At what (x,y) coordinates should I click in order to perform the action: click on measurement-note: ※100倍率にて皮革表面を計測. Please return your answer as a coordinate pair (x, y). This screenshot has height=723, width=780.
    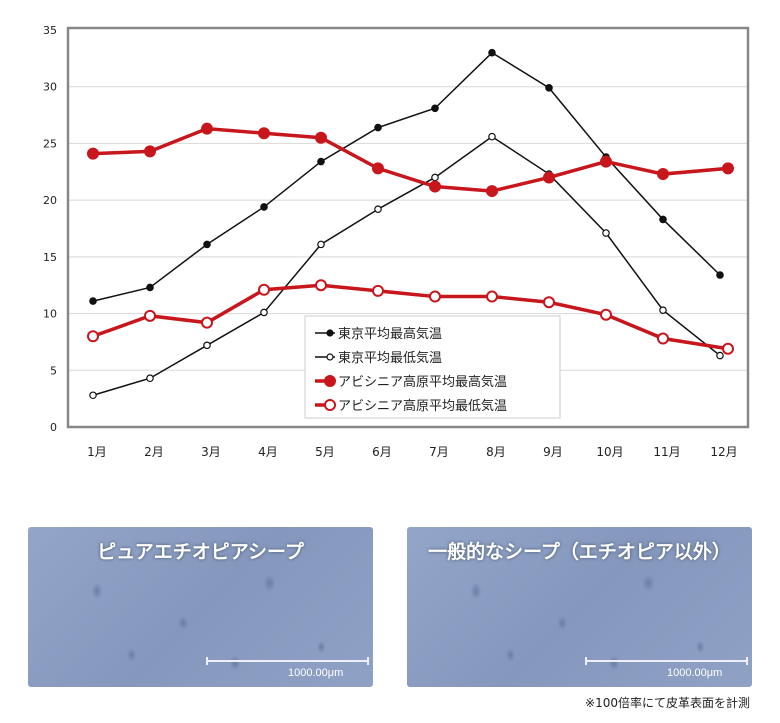
    Looking at the image, I should click on (667, 703).